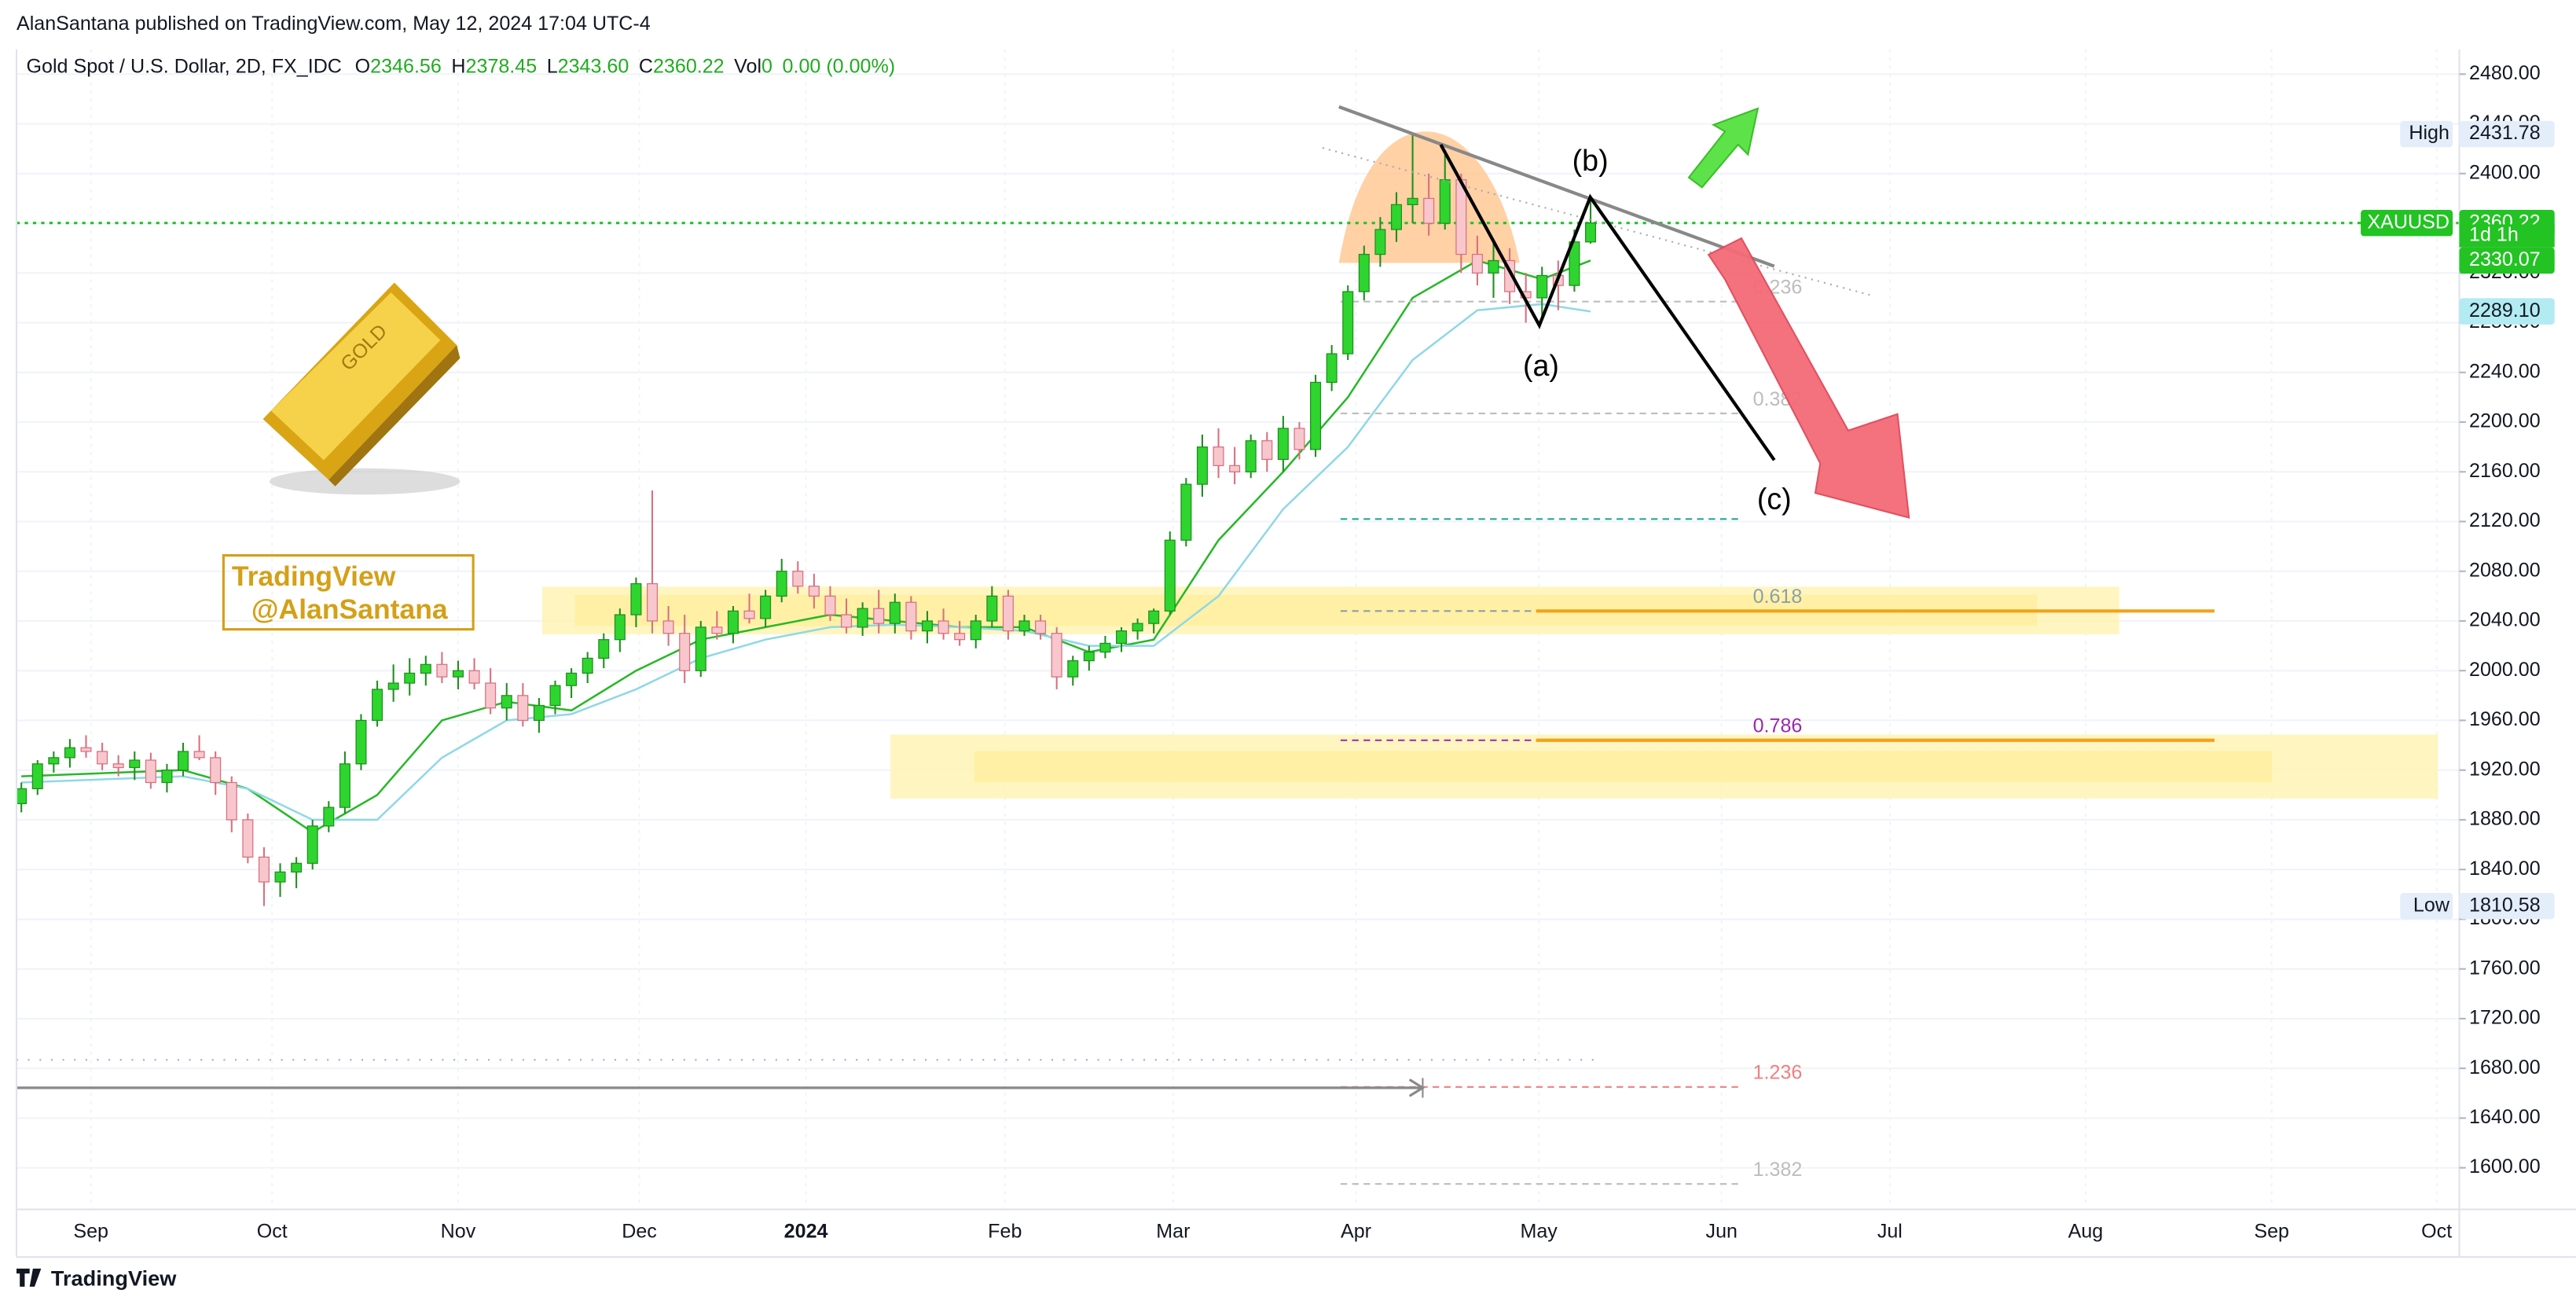 The image size is (2576, 1308). Describe the element at coordinates (1890, 1231) in the screenshot. I see `x-tick-label: Jul` at that location.